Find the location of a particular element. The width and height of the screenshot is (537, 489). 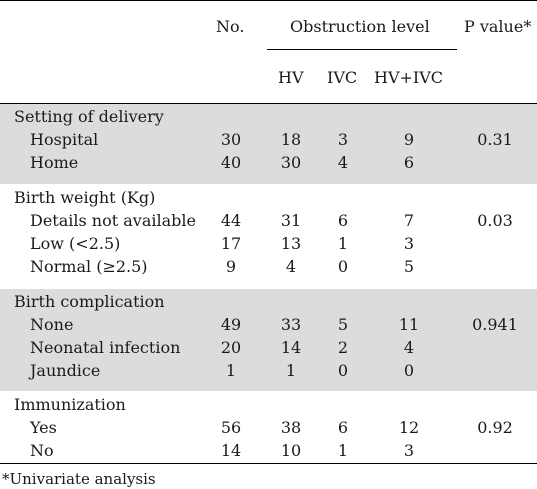

header-rule is located at coordinates (268, 103).